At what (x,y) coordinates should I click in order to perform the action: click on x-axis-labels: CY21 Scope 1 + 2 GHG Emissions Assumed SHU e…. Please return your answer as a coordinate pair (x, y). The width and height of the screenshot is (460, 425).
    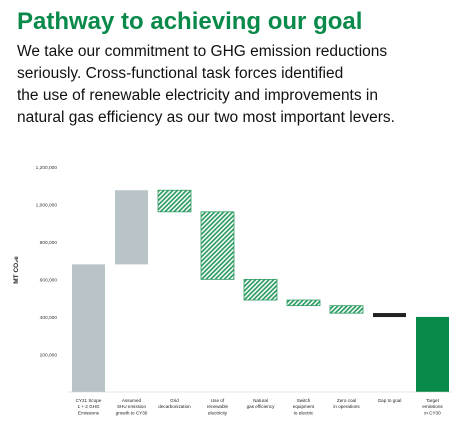
    Looking at the image, I should click on (260, 406).